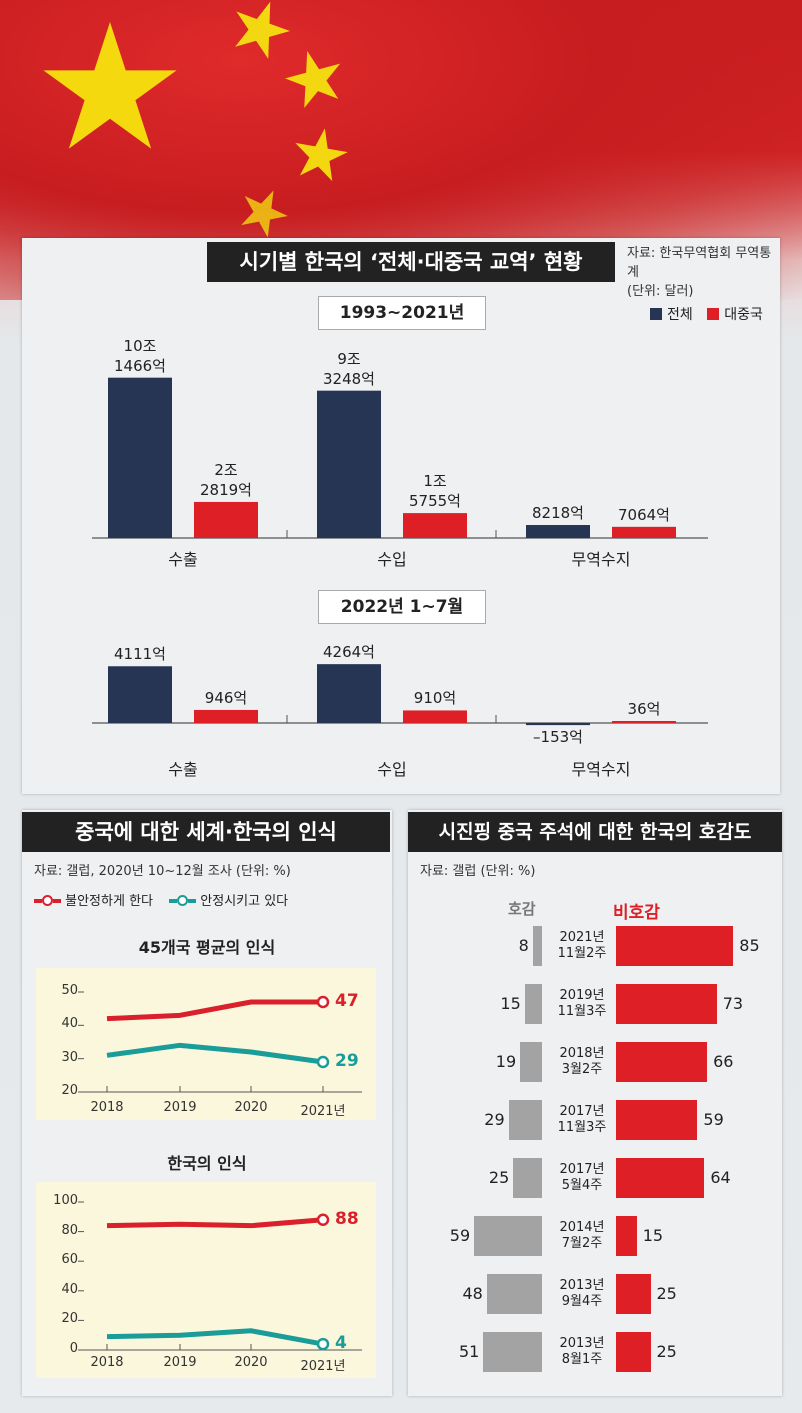  What do you see at coordinates (69, 1289) in the screenshot?
I see `y-tick-label: 40` at bounding box center [69, 1289].